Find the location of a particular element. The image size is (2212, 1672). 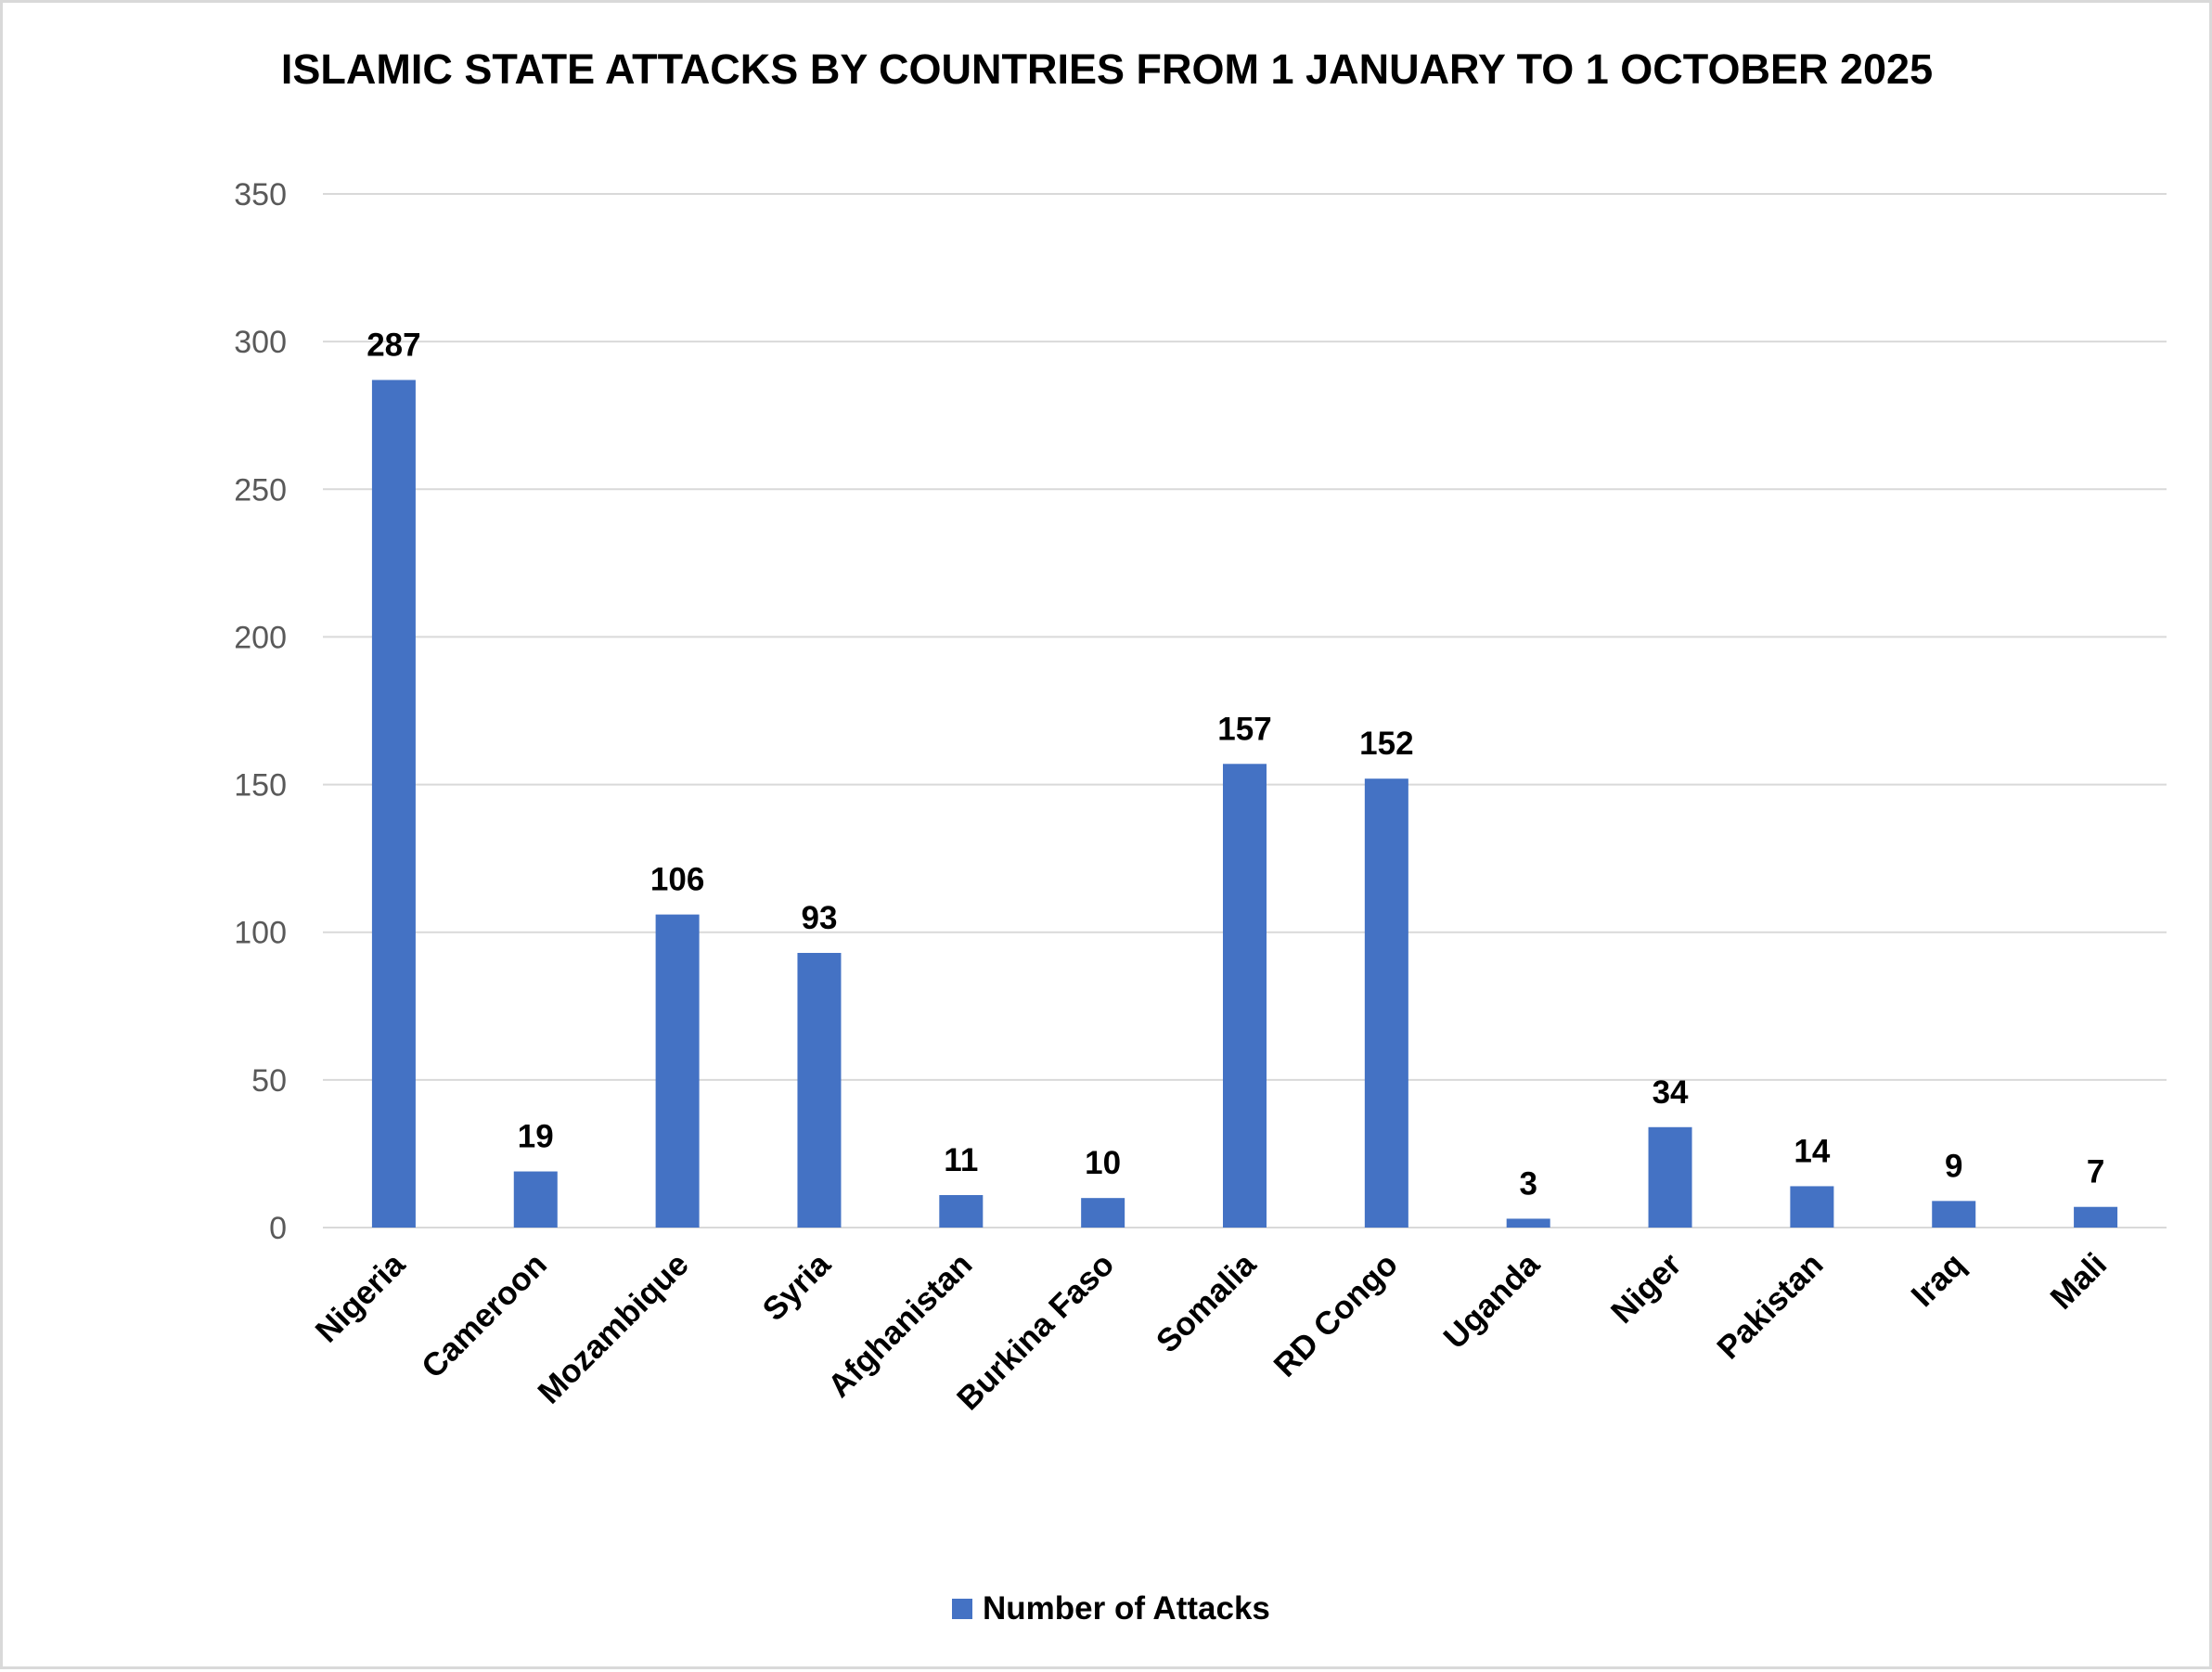

x-tick-label: Nigeria is located at coordinates (361, 1298).